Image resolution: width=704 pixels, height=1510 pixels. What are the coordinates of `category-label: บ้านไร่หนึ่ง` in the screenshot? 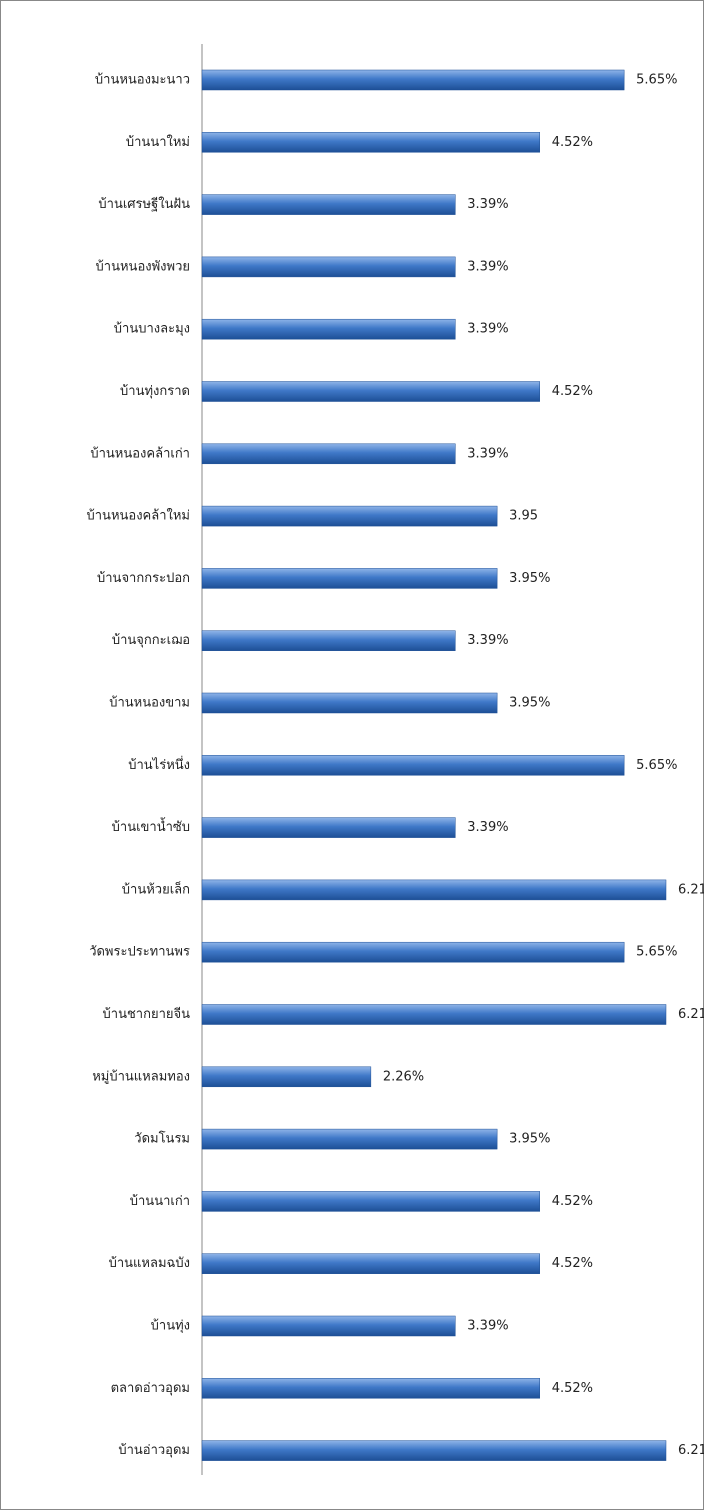 It's located at (159, 764).